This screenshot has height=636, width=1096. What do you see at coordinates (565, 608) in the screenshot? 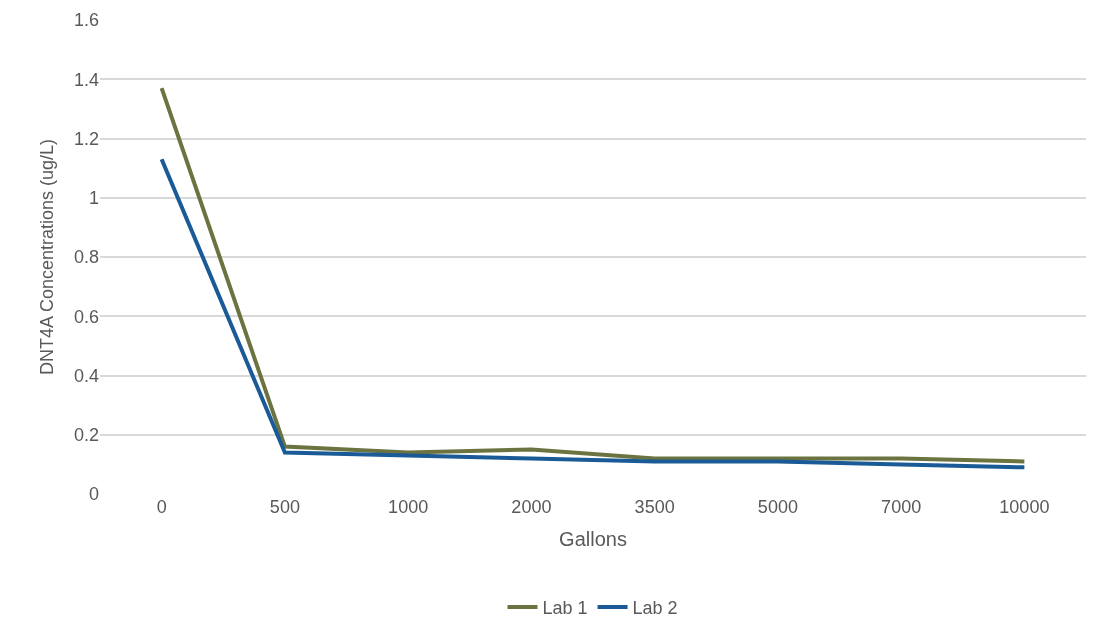
I see `legend-label: Lab 1` at bounding box center [565, 608].